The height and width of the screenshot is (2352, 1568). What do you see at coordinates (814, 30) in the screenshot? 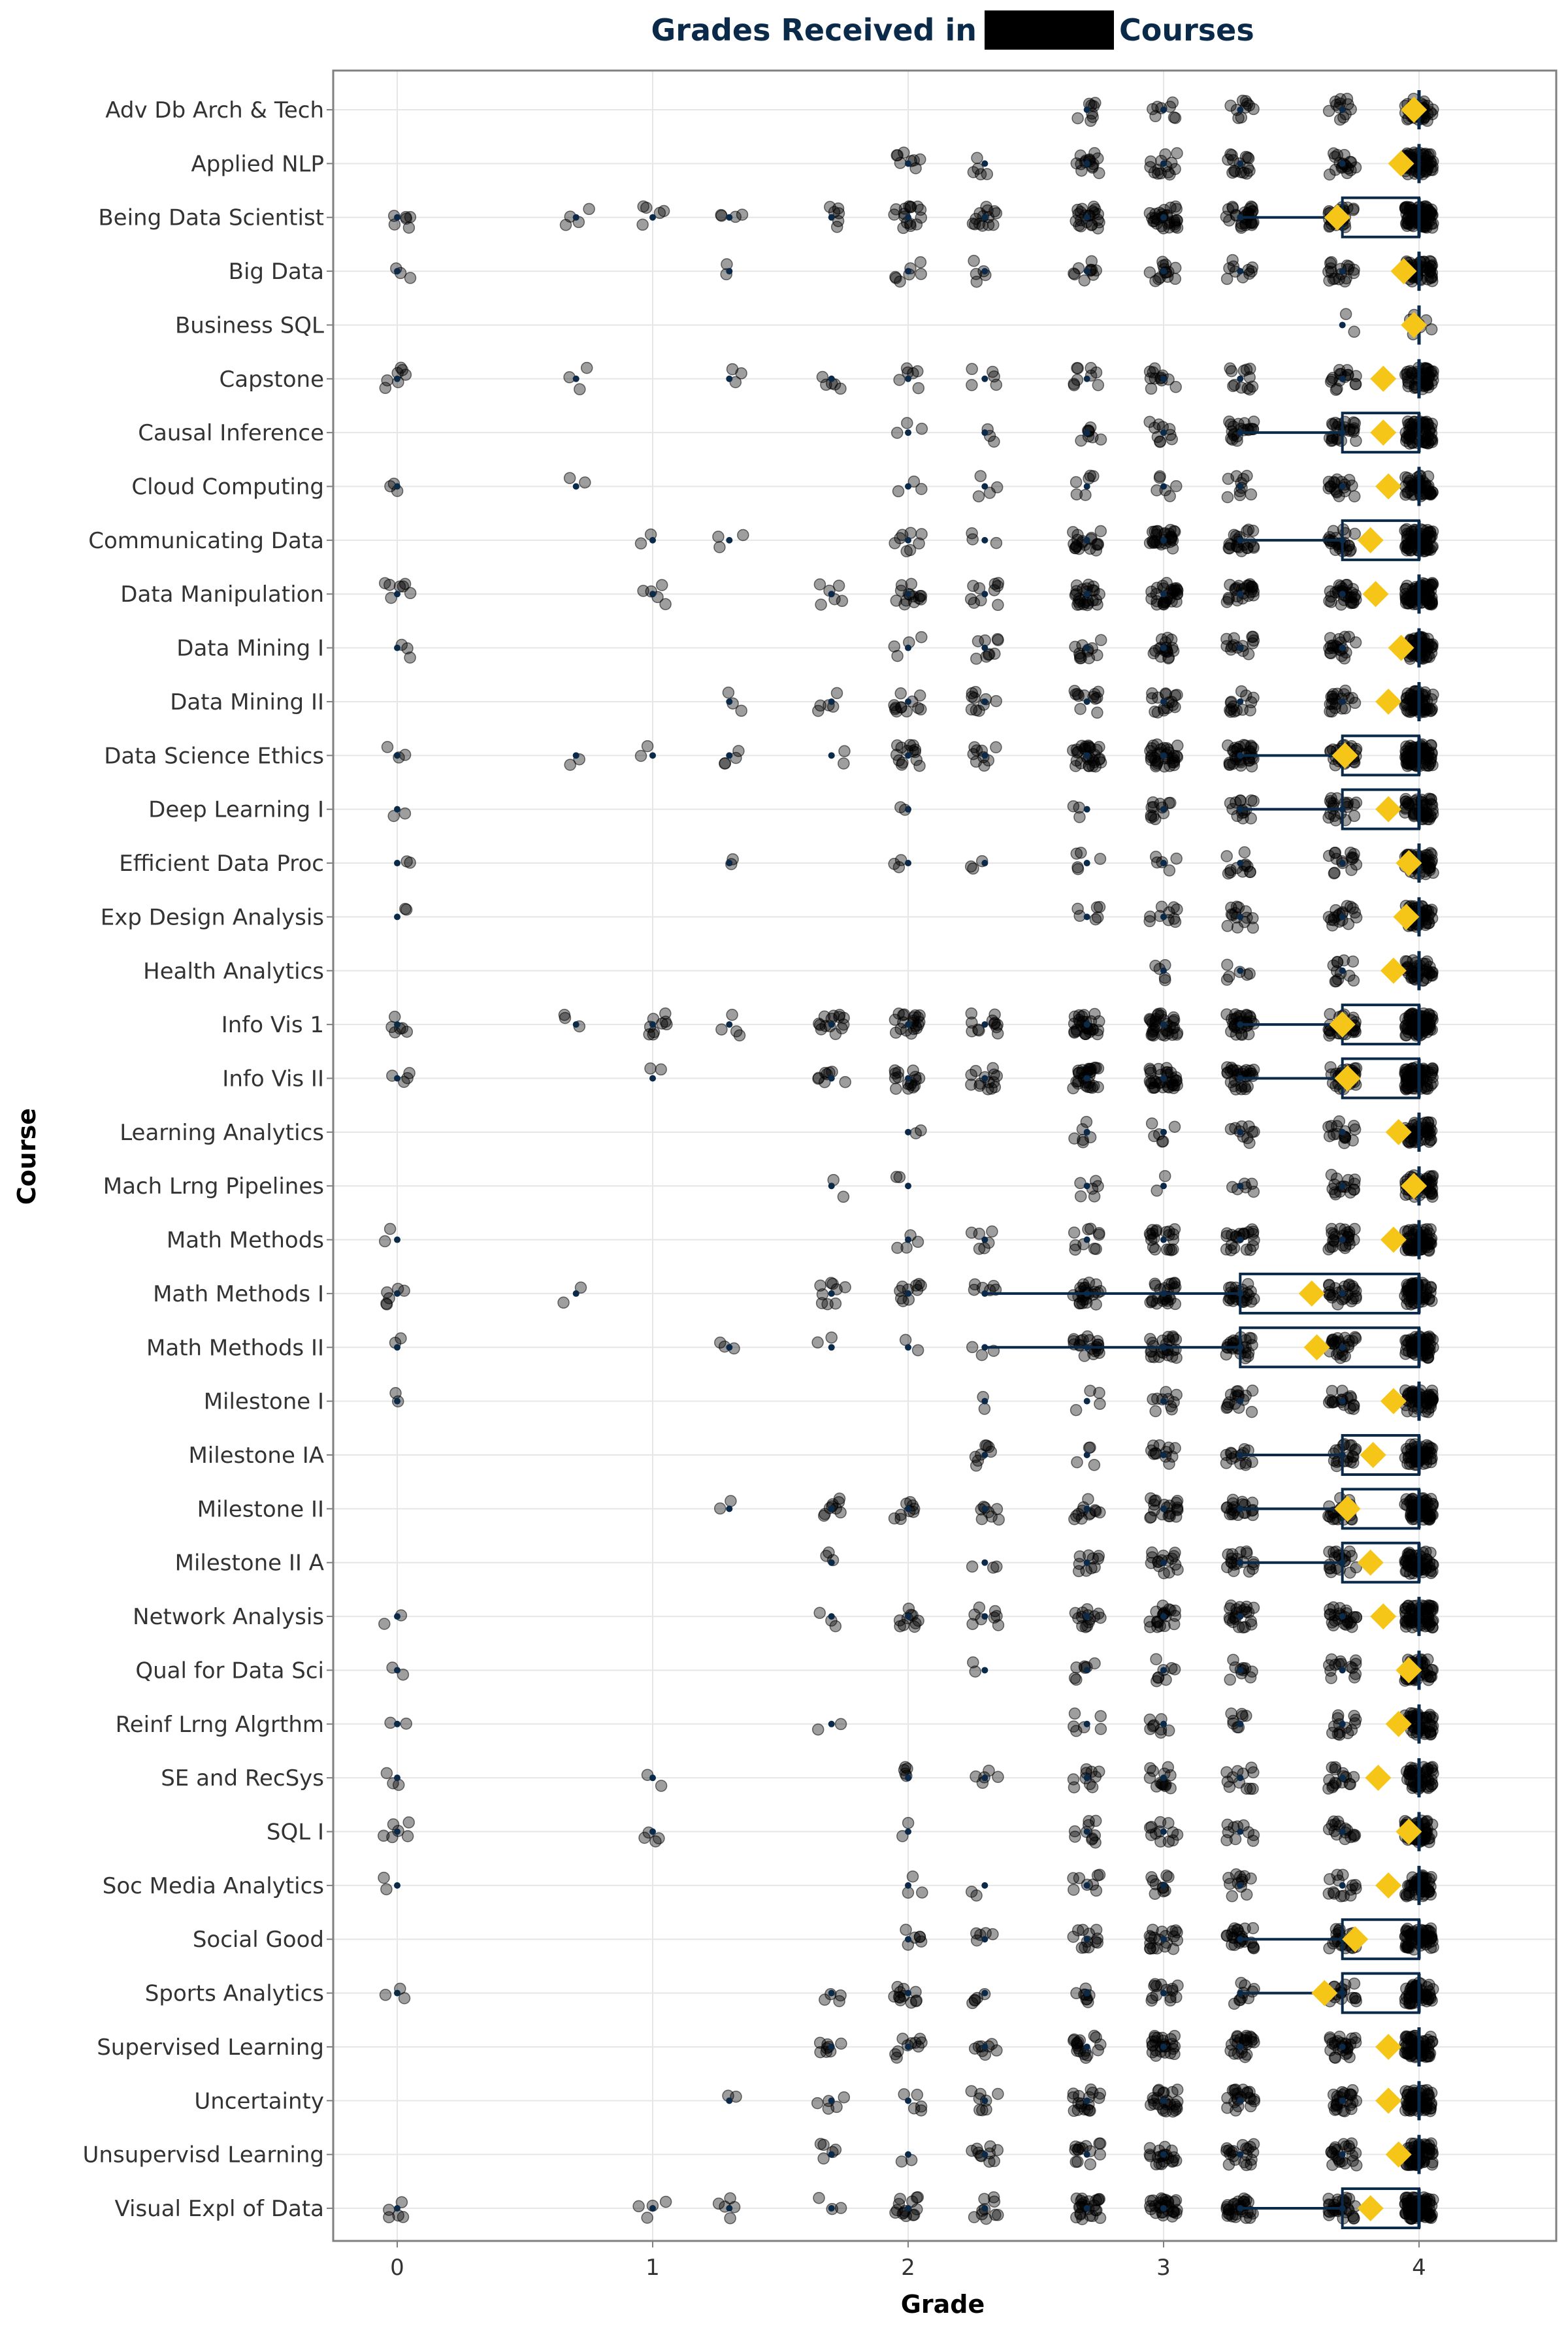
I see `chart-title-part1: Grades Received in` at bounding box center [814, 30].